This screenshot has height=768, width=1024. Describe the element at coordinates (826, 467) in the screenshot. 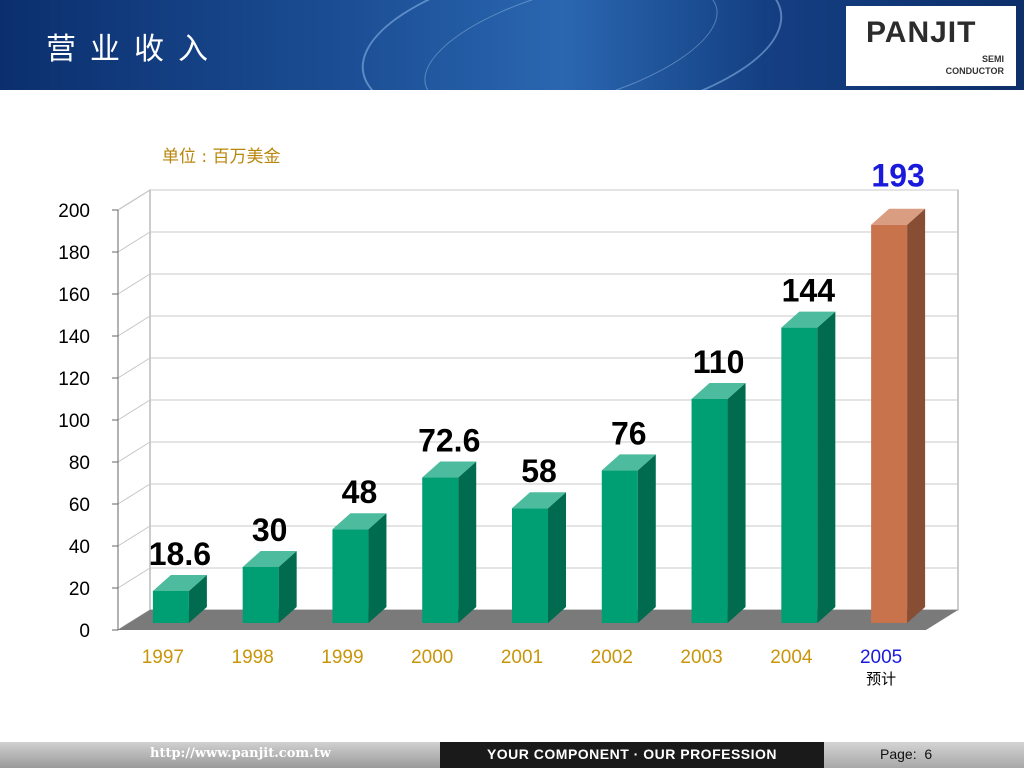

I see `bar-side-2004` at that location.